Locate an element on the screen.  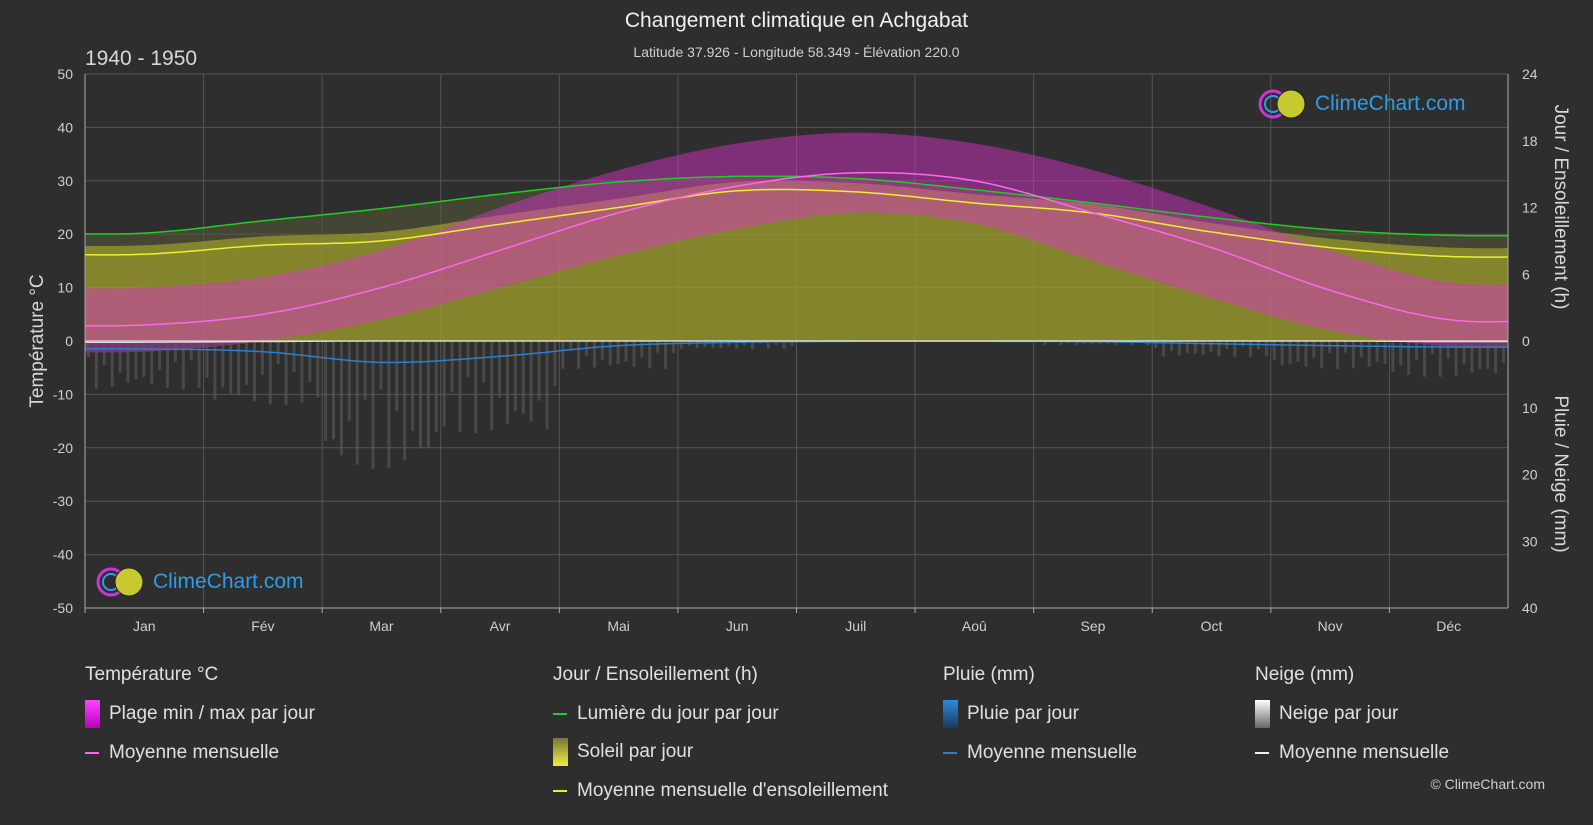
y-left-tick-label: 0 is located at coordinates (69, 341).